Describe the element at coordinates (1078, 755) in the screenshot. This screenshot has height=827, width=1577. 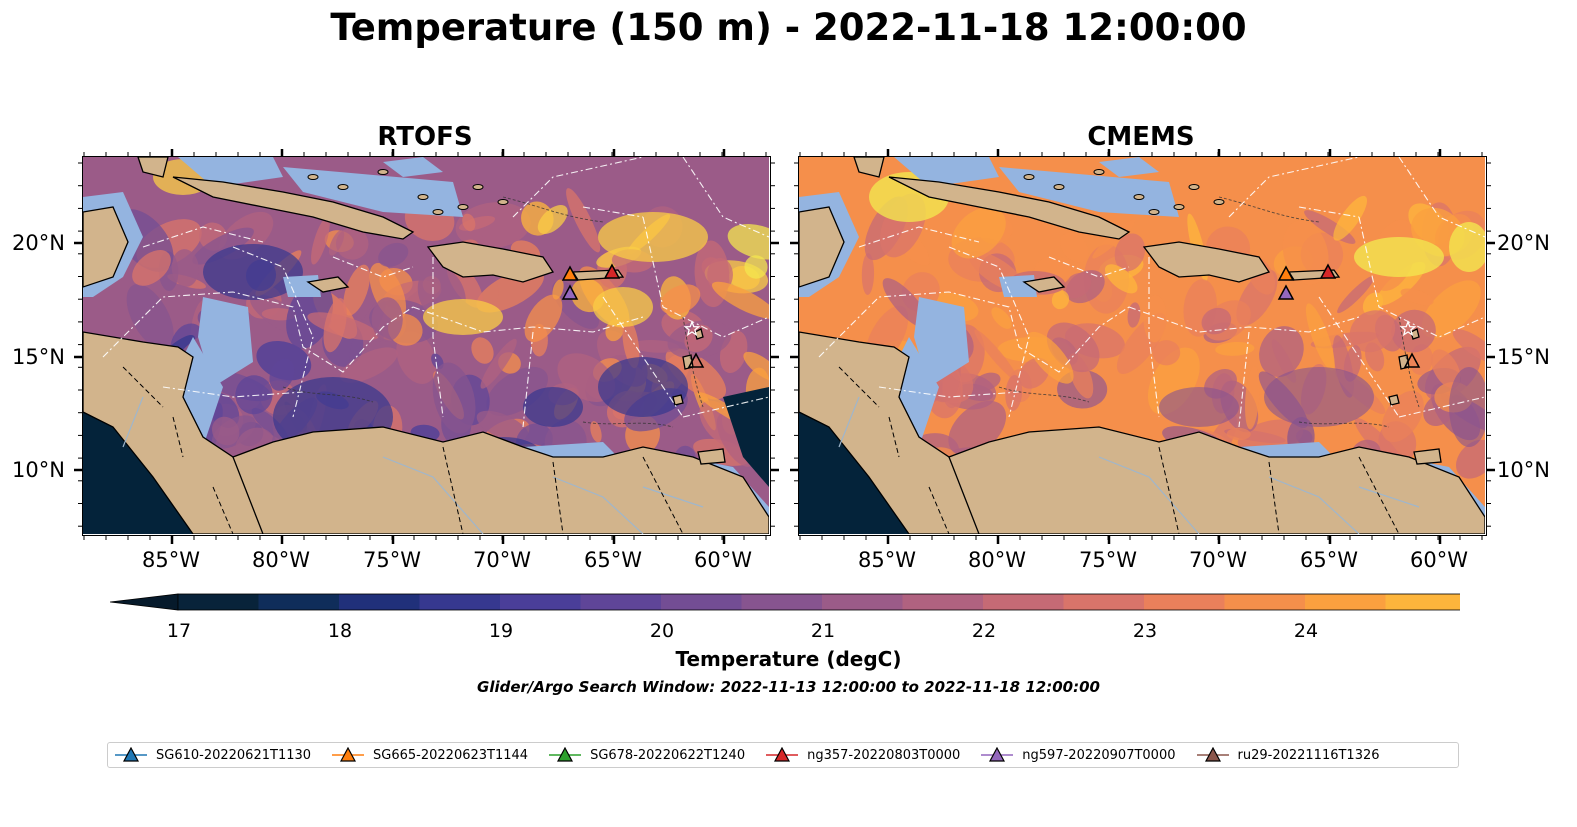
I see `legend-item: ng597-20220907T0000` at that location.